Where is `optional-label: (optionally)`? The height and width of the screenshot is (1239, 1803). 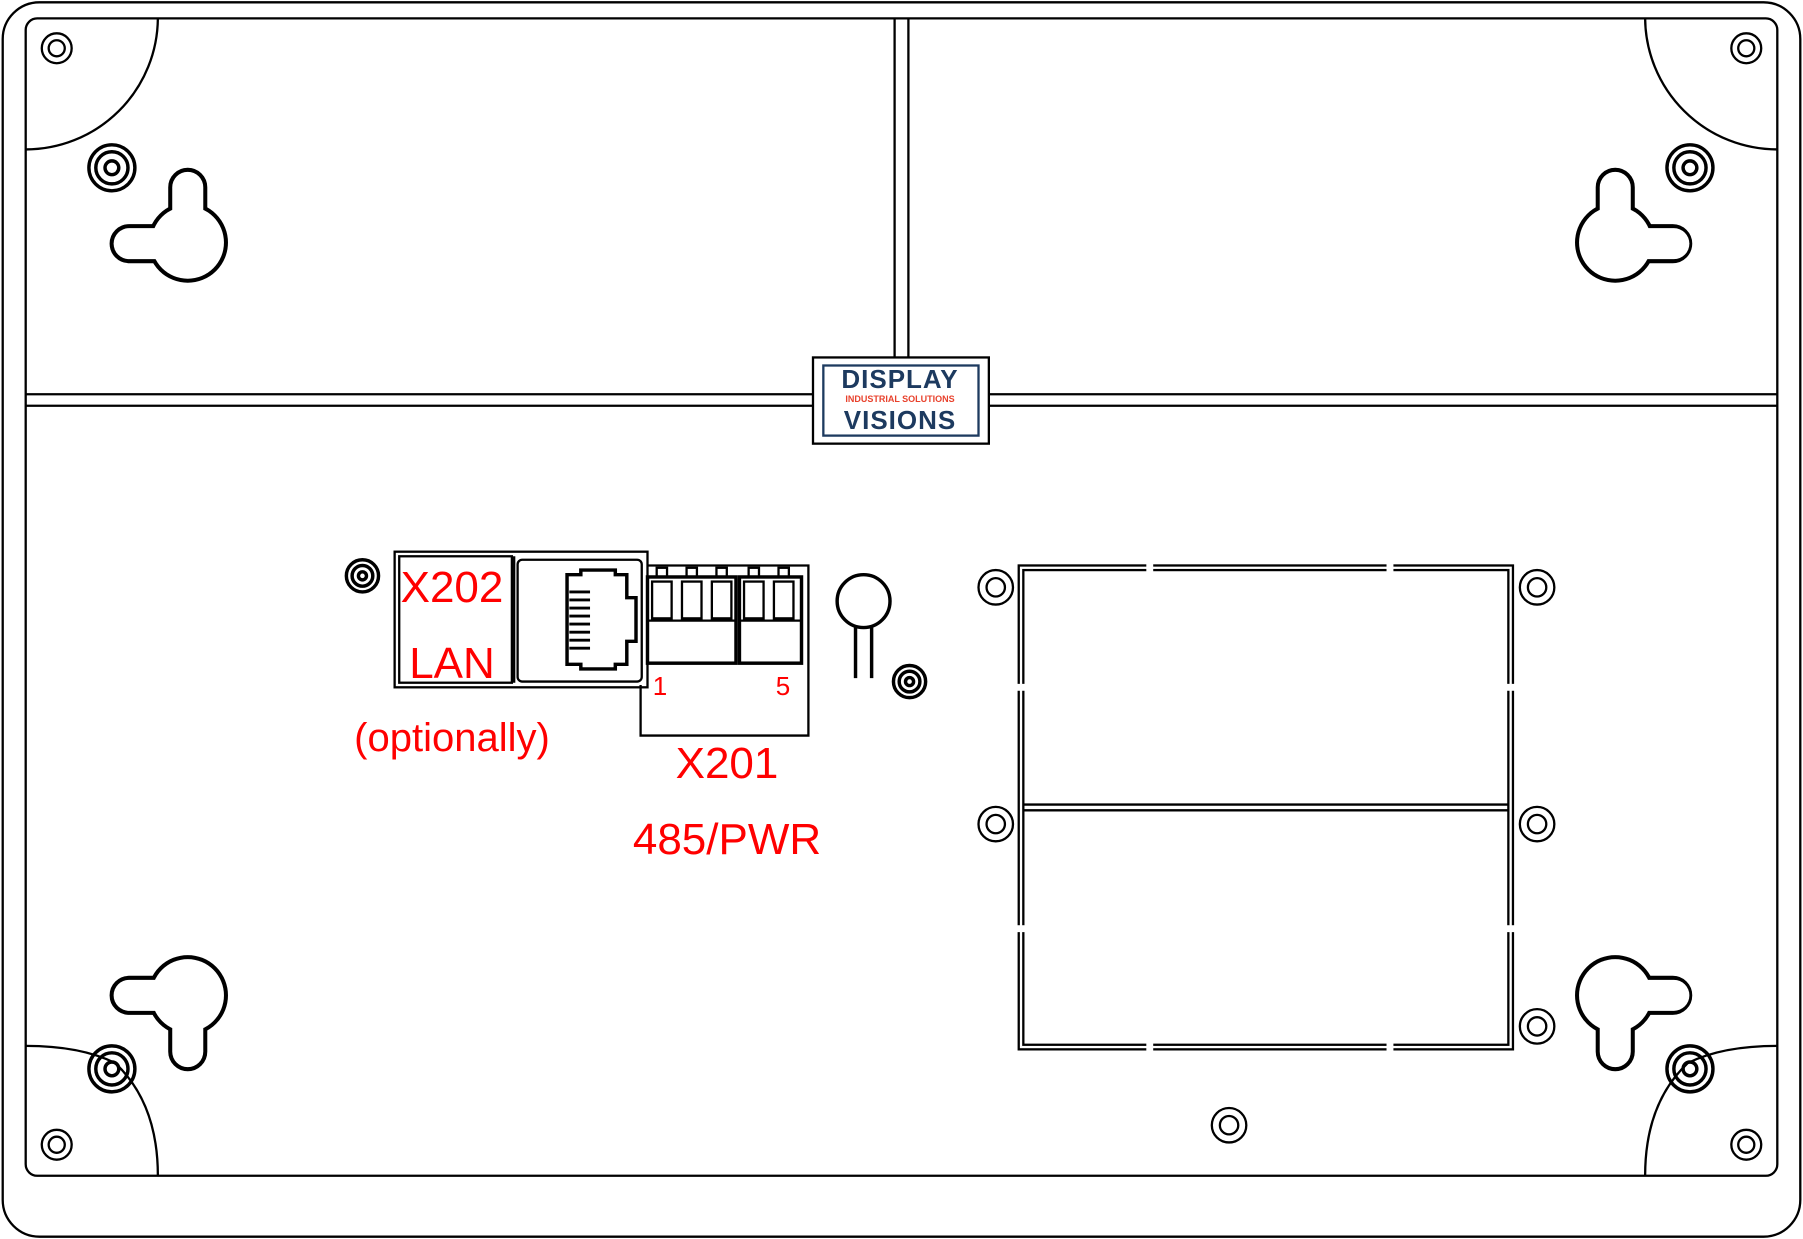 optional-label: (optionally) is located at coordinates (452, 738).